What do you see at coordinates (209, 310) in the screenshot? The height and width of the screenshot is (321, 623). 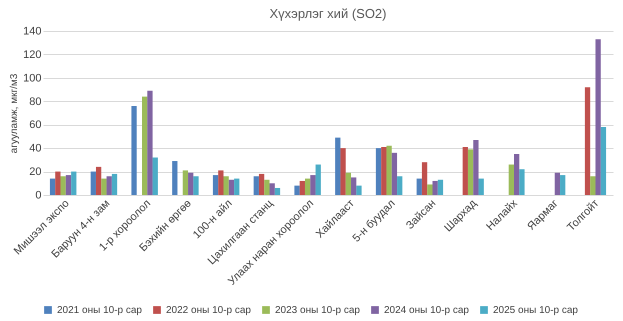 I see `legend-label: 2022 оны 10-р сар` at bounding box center [209, 310].